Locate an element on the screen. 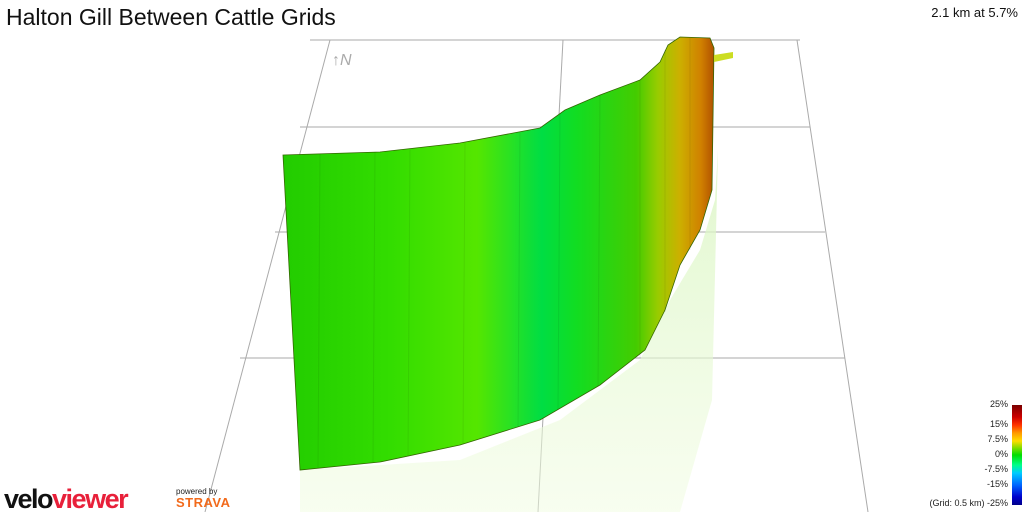  legend-label-min: (Grid: 0.5 km) -25% is located at coordinates (968, 503).